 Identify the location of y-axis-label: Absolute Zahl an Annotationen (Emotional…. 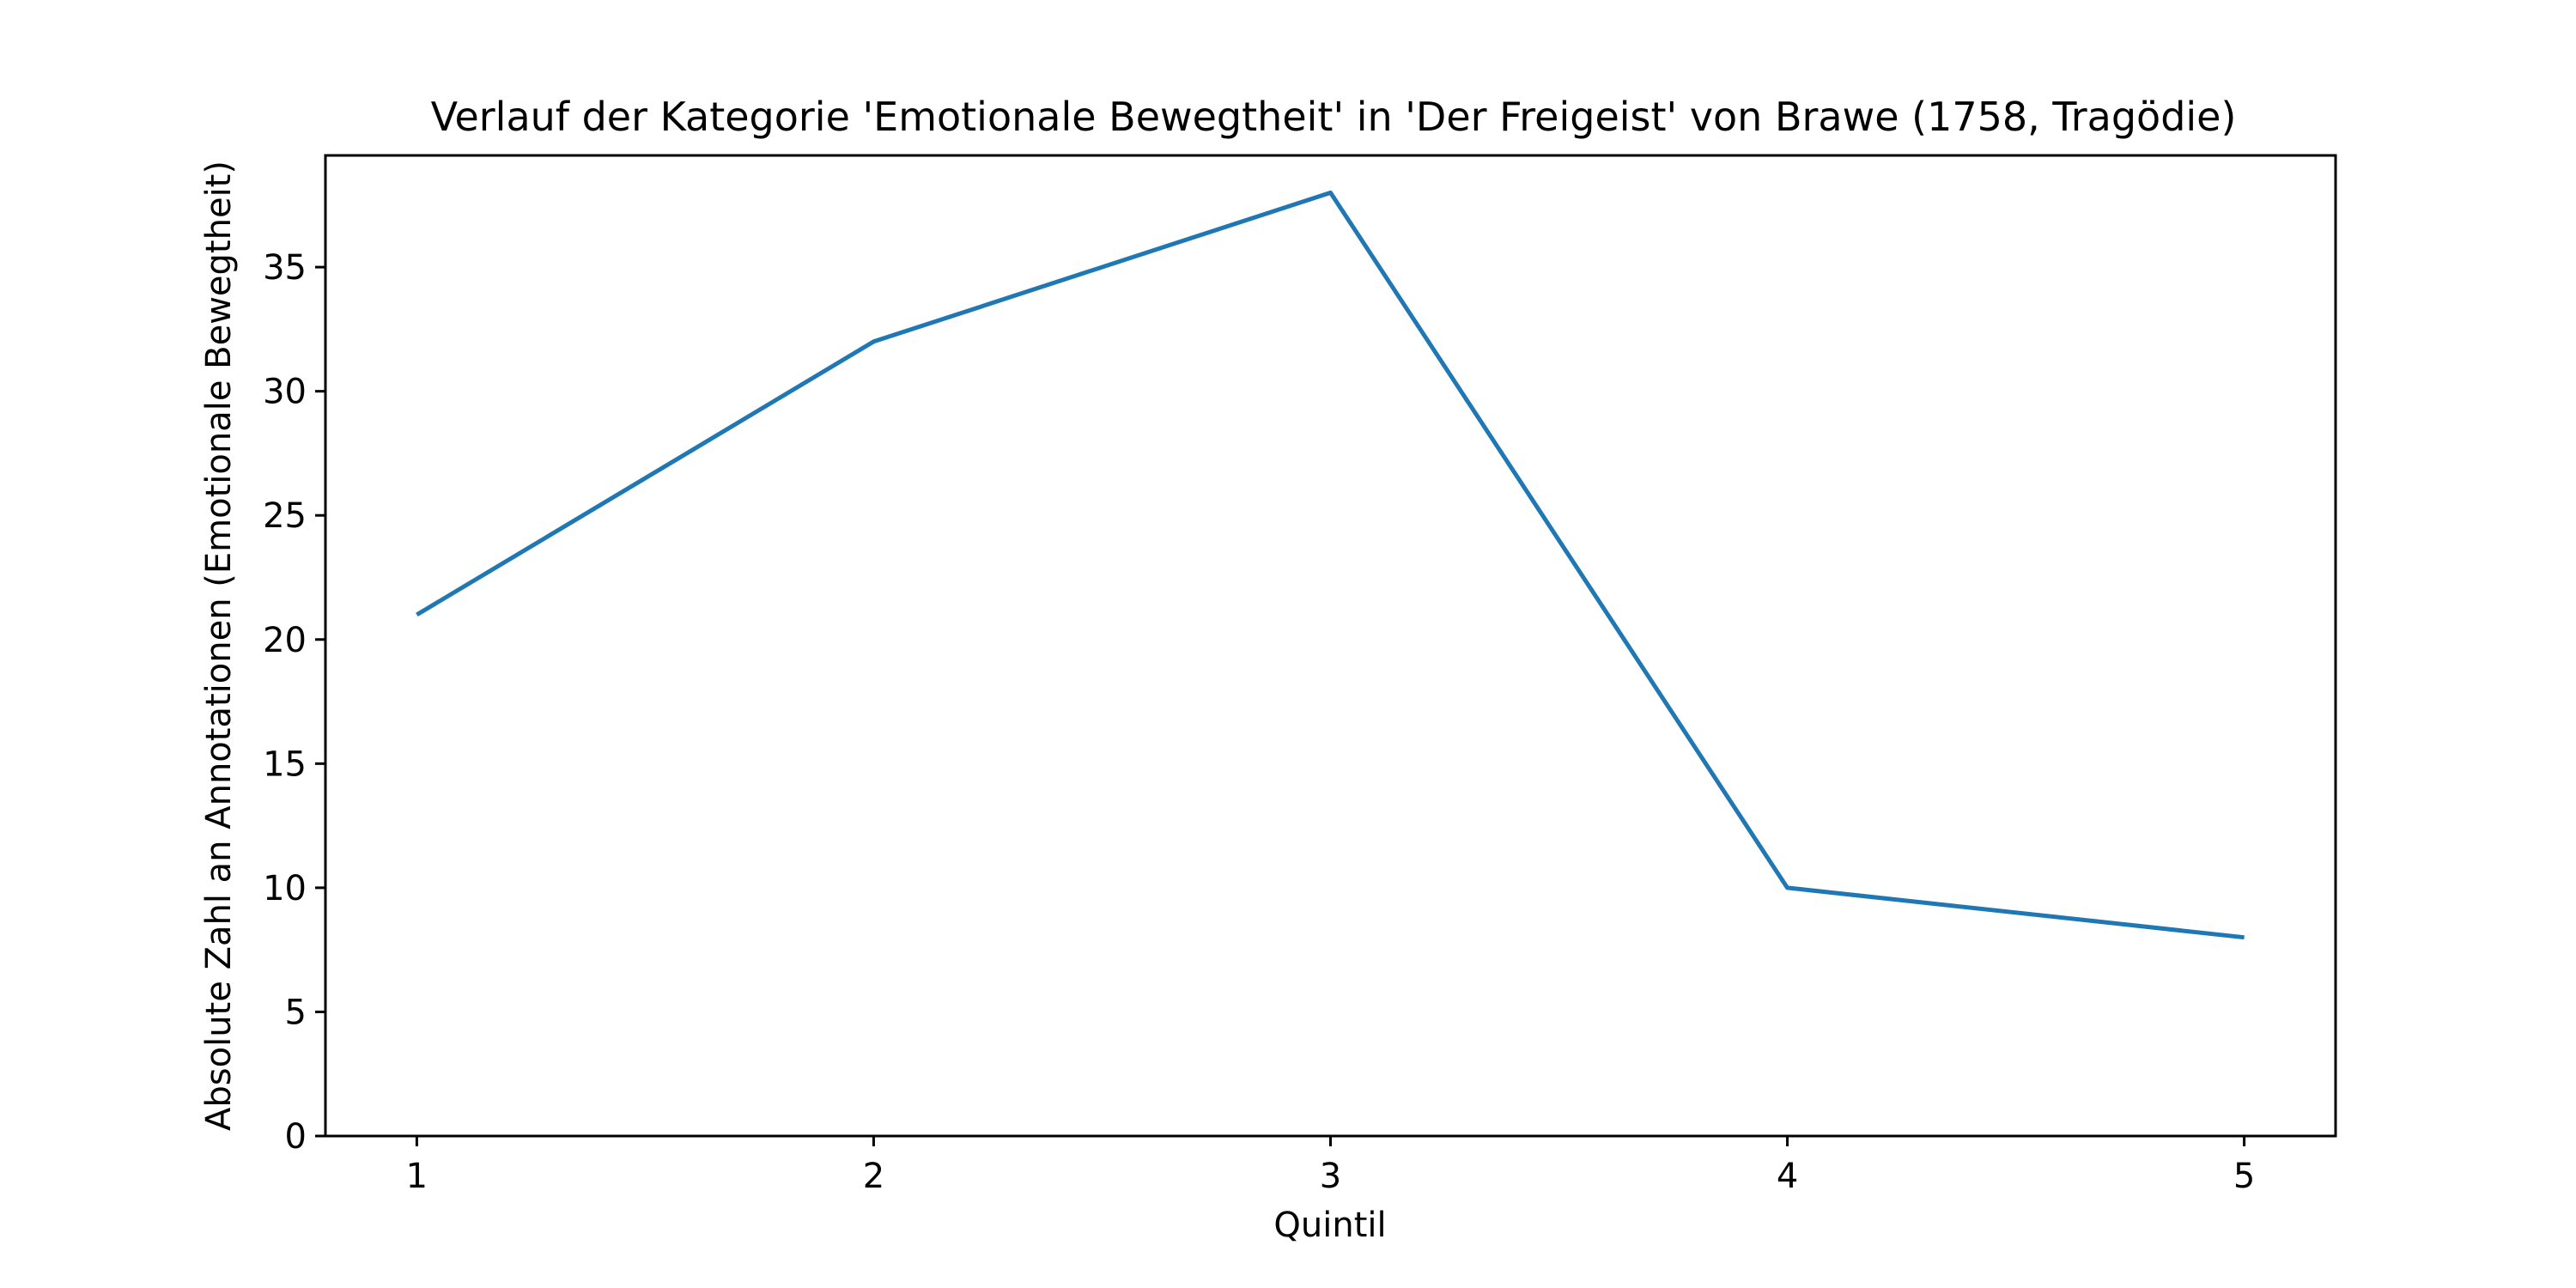
(219, 646).